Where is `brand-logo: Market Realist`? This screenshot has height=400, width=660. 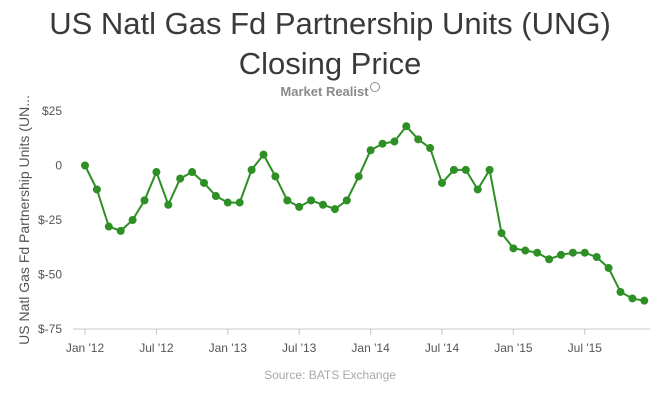 brand-logo: Market Realist is located at coordinates (330, 90).